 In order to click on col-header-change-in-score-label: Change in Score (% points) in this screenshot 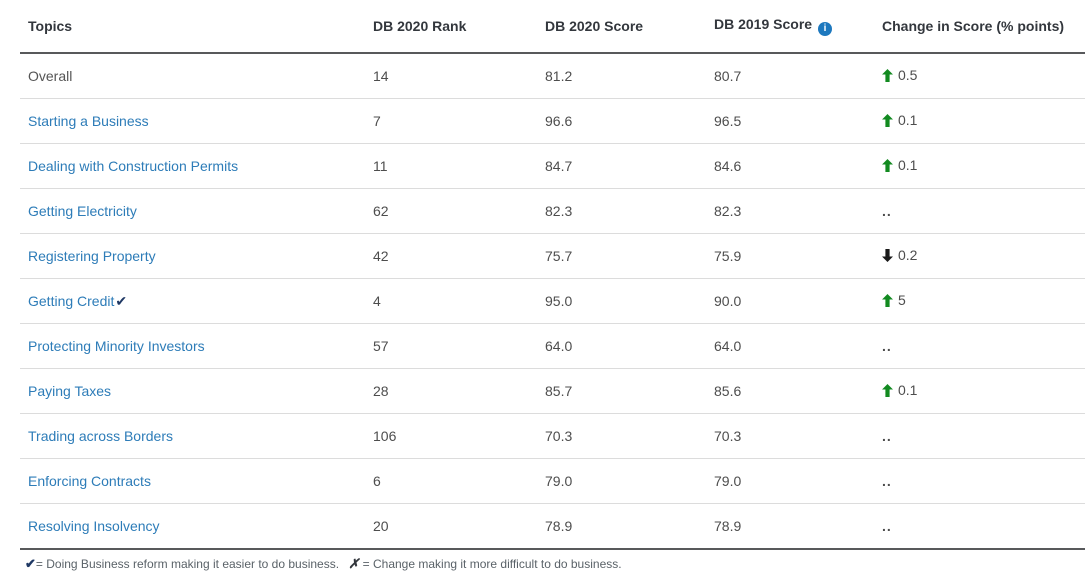, I will do `click(973, 26)`.